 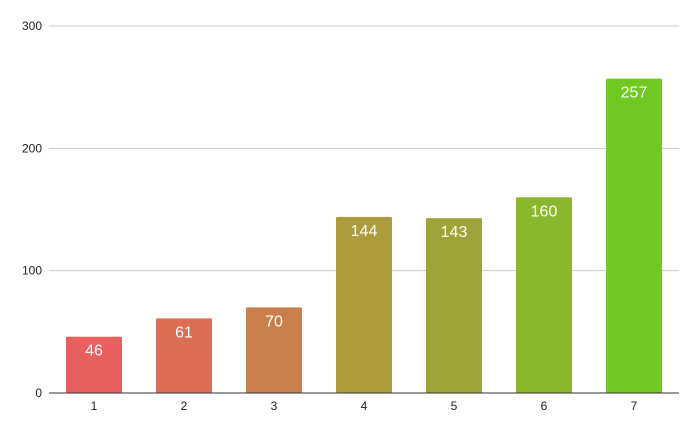 I want to click on y-tick-label: 300, so click(x=32, y=26).